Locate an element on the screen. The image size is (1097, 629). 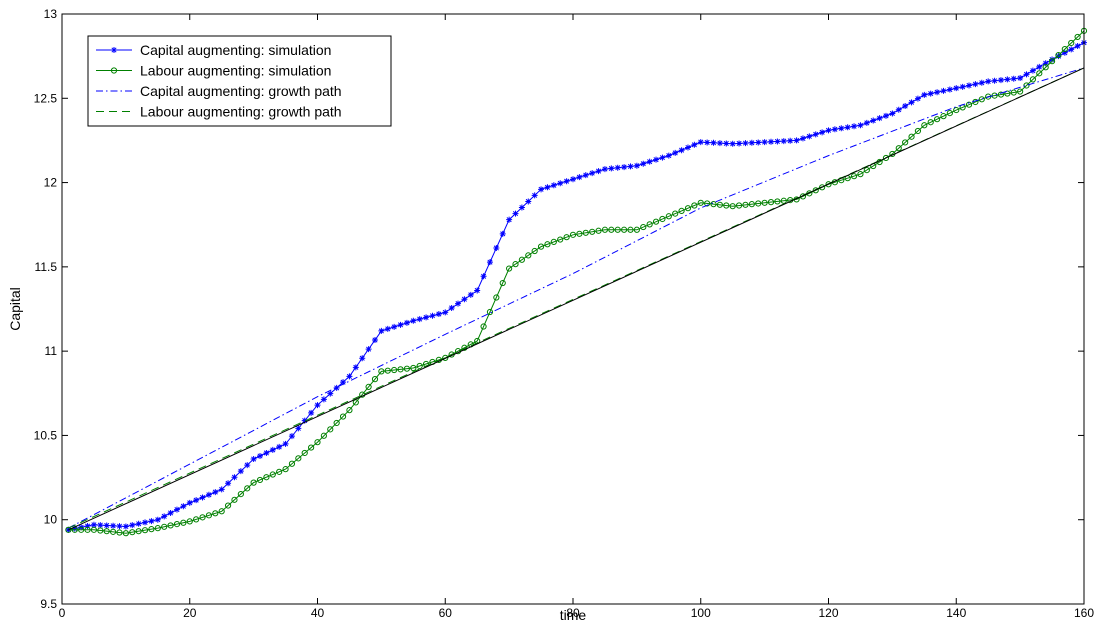
y-tick-label: 12 is located at coordinates (51, 183).